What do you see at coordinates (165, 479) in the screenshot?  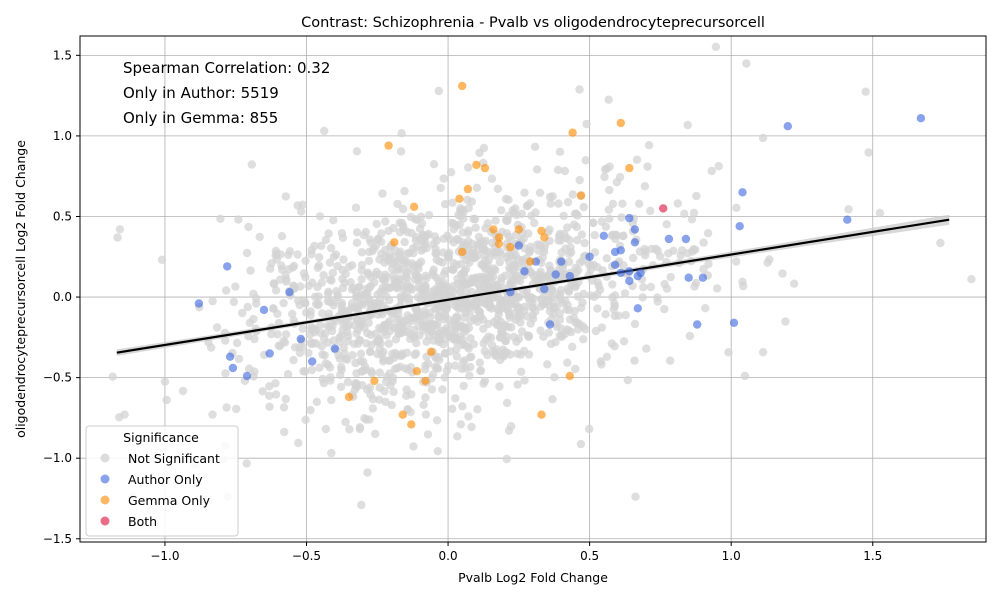 I see `legend-label-author-only: Author Only` at bounding box center [165, 479].